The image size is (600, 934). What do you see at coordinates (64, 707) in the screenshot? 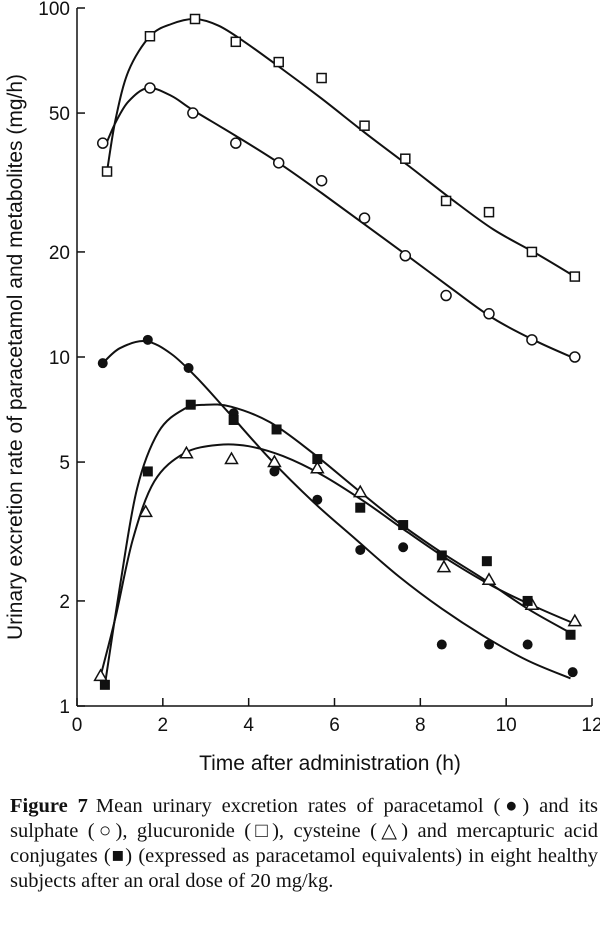
I see `y-tick-label: 1` at bounding box center [64, 707].